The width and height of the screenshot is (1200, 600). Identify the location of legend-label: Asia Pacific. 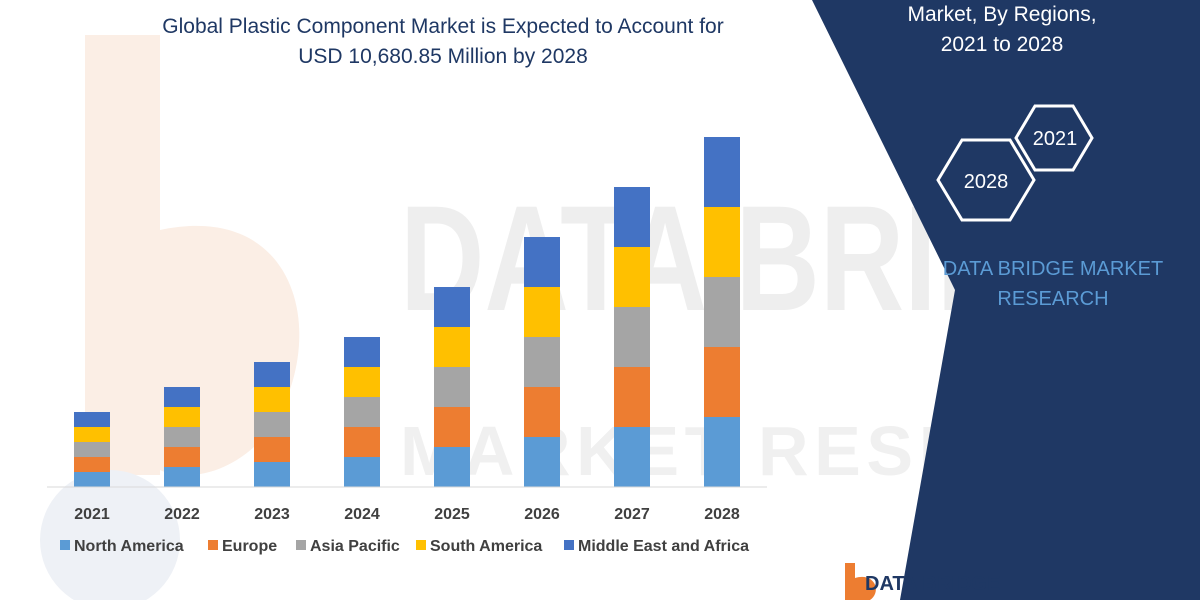
(355, 546).